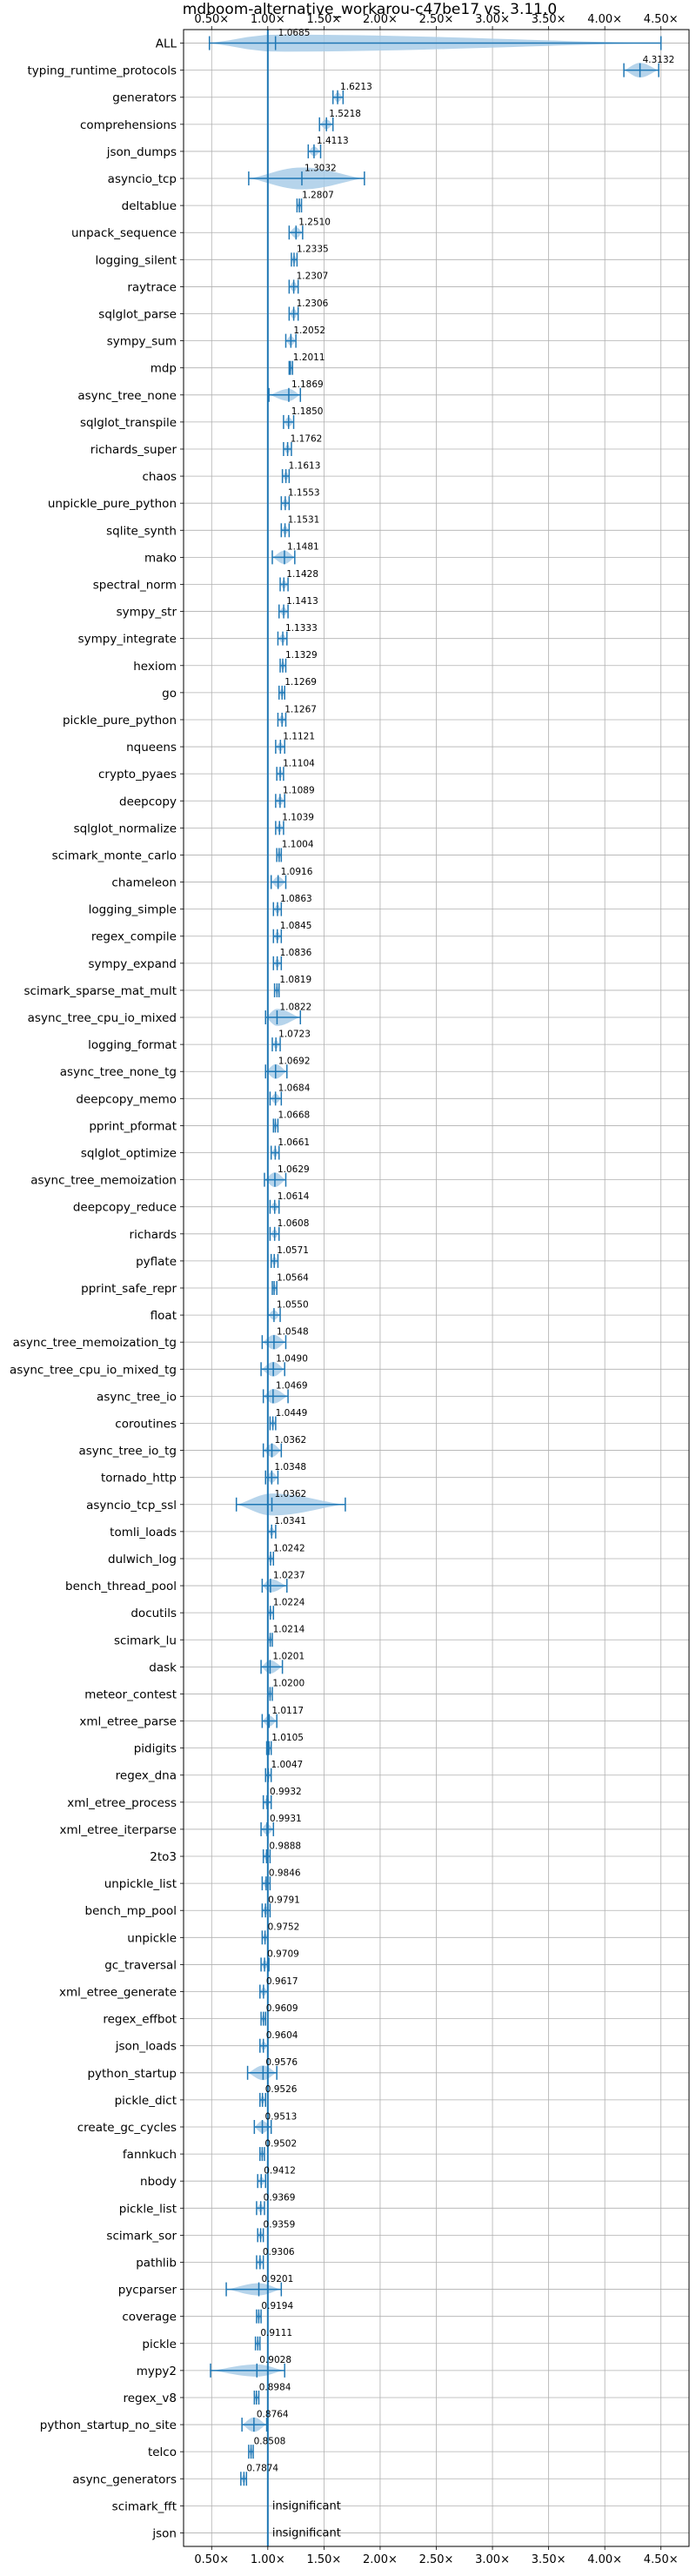 This screenshot has height=2576, width=696. What do you see at coordinates (112, 504) in the screenshot?
I see `ytick-label-unpickle-pure-python: unpickle_pure_python` at bounding box center [112, 504].